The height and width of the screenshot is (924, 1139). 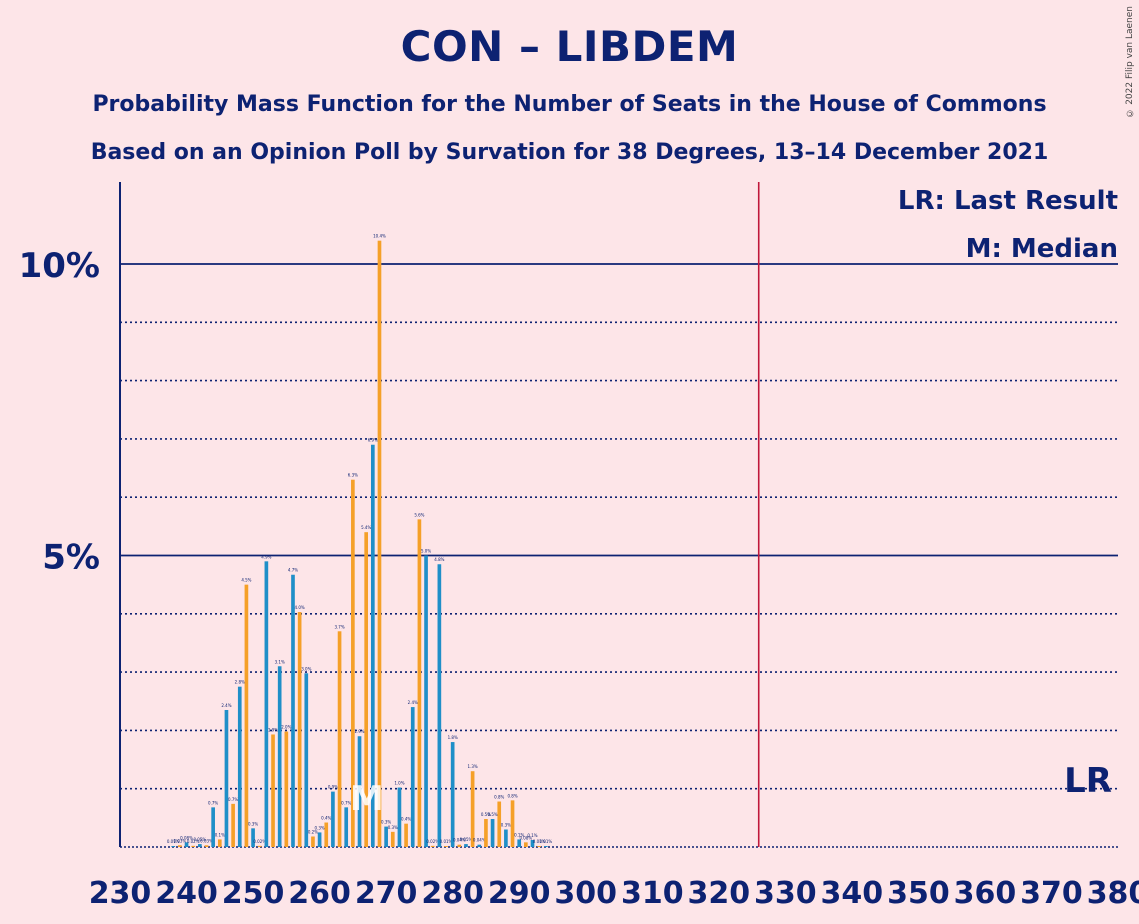 What do you see at coordinates (246, 580) in the screenshot?
I see `bar-value-label: 4.5%` at bounding box center [246, 580].